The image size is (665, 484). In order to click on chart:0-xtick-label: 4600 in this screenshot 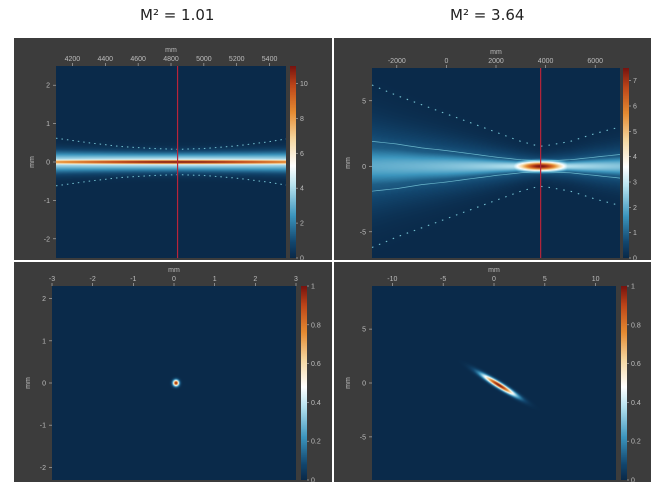, I will do `click(138, 59)`.